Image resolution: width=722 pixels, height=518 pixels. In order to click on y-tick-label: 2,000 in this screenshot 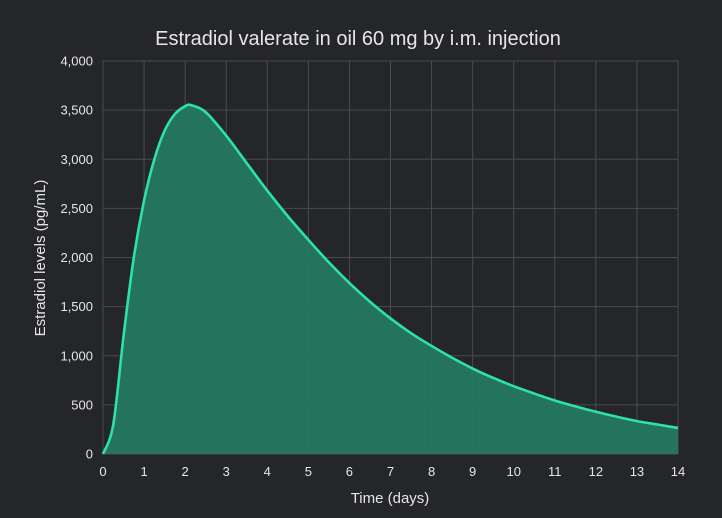, I will do `click(76, 257)`.